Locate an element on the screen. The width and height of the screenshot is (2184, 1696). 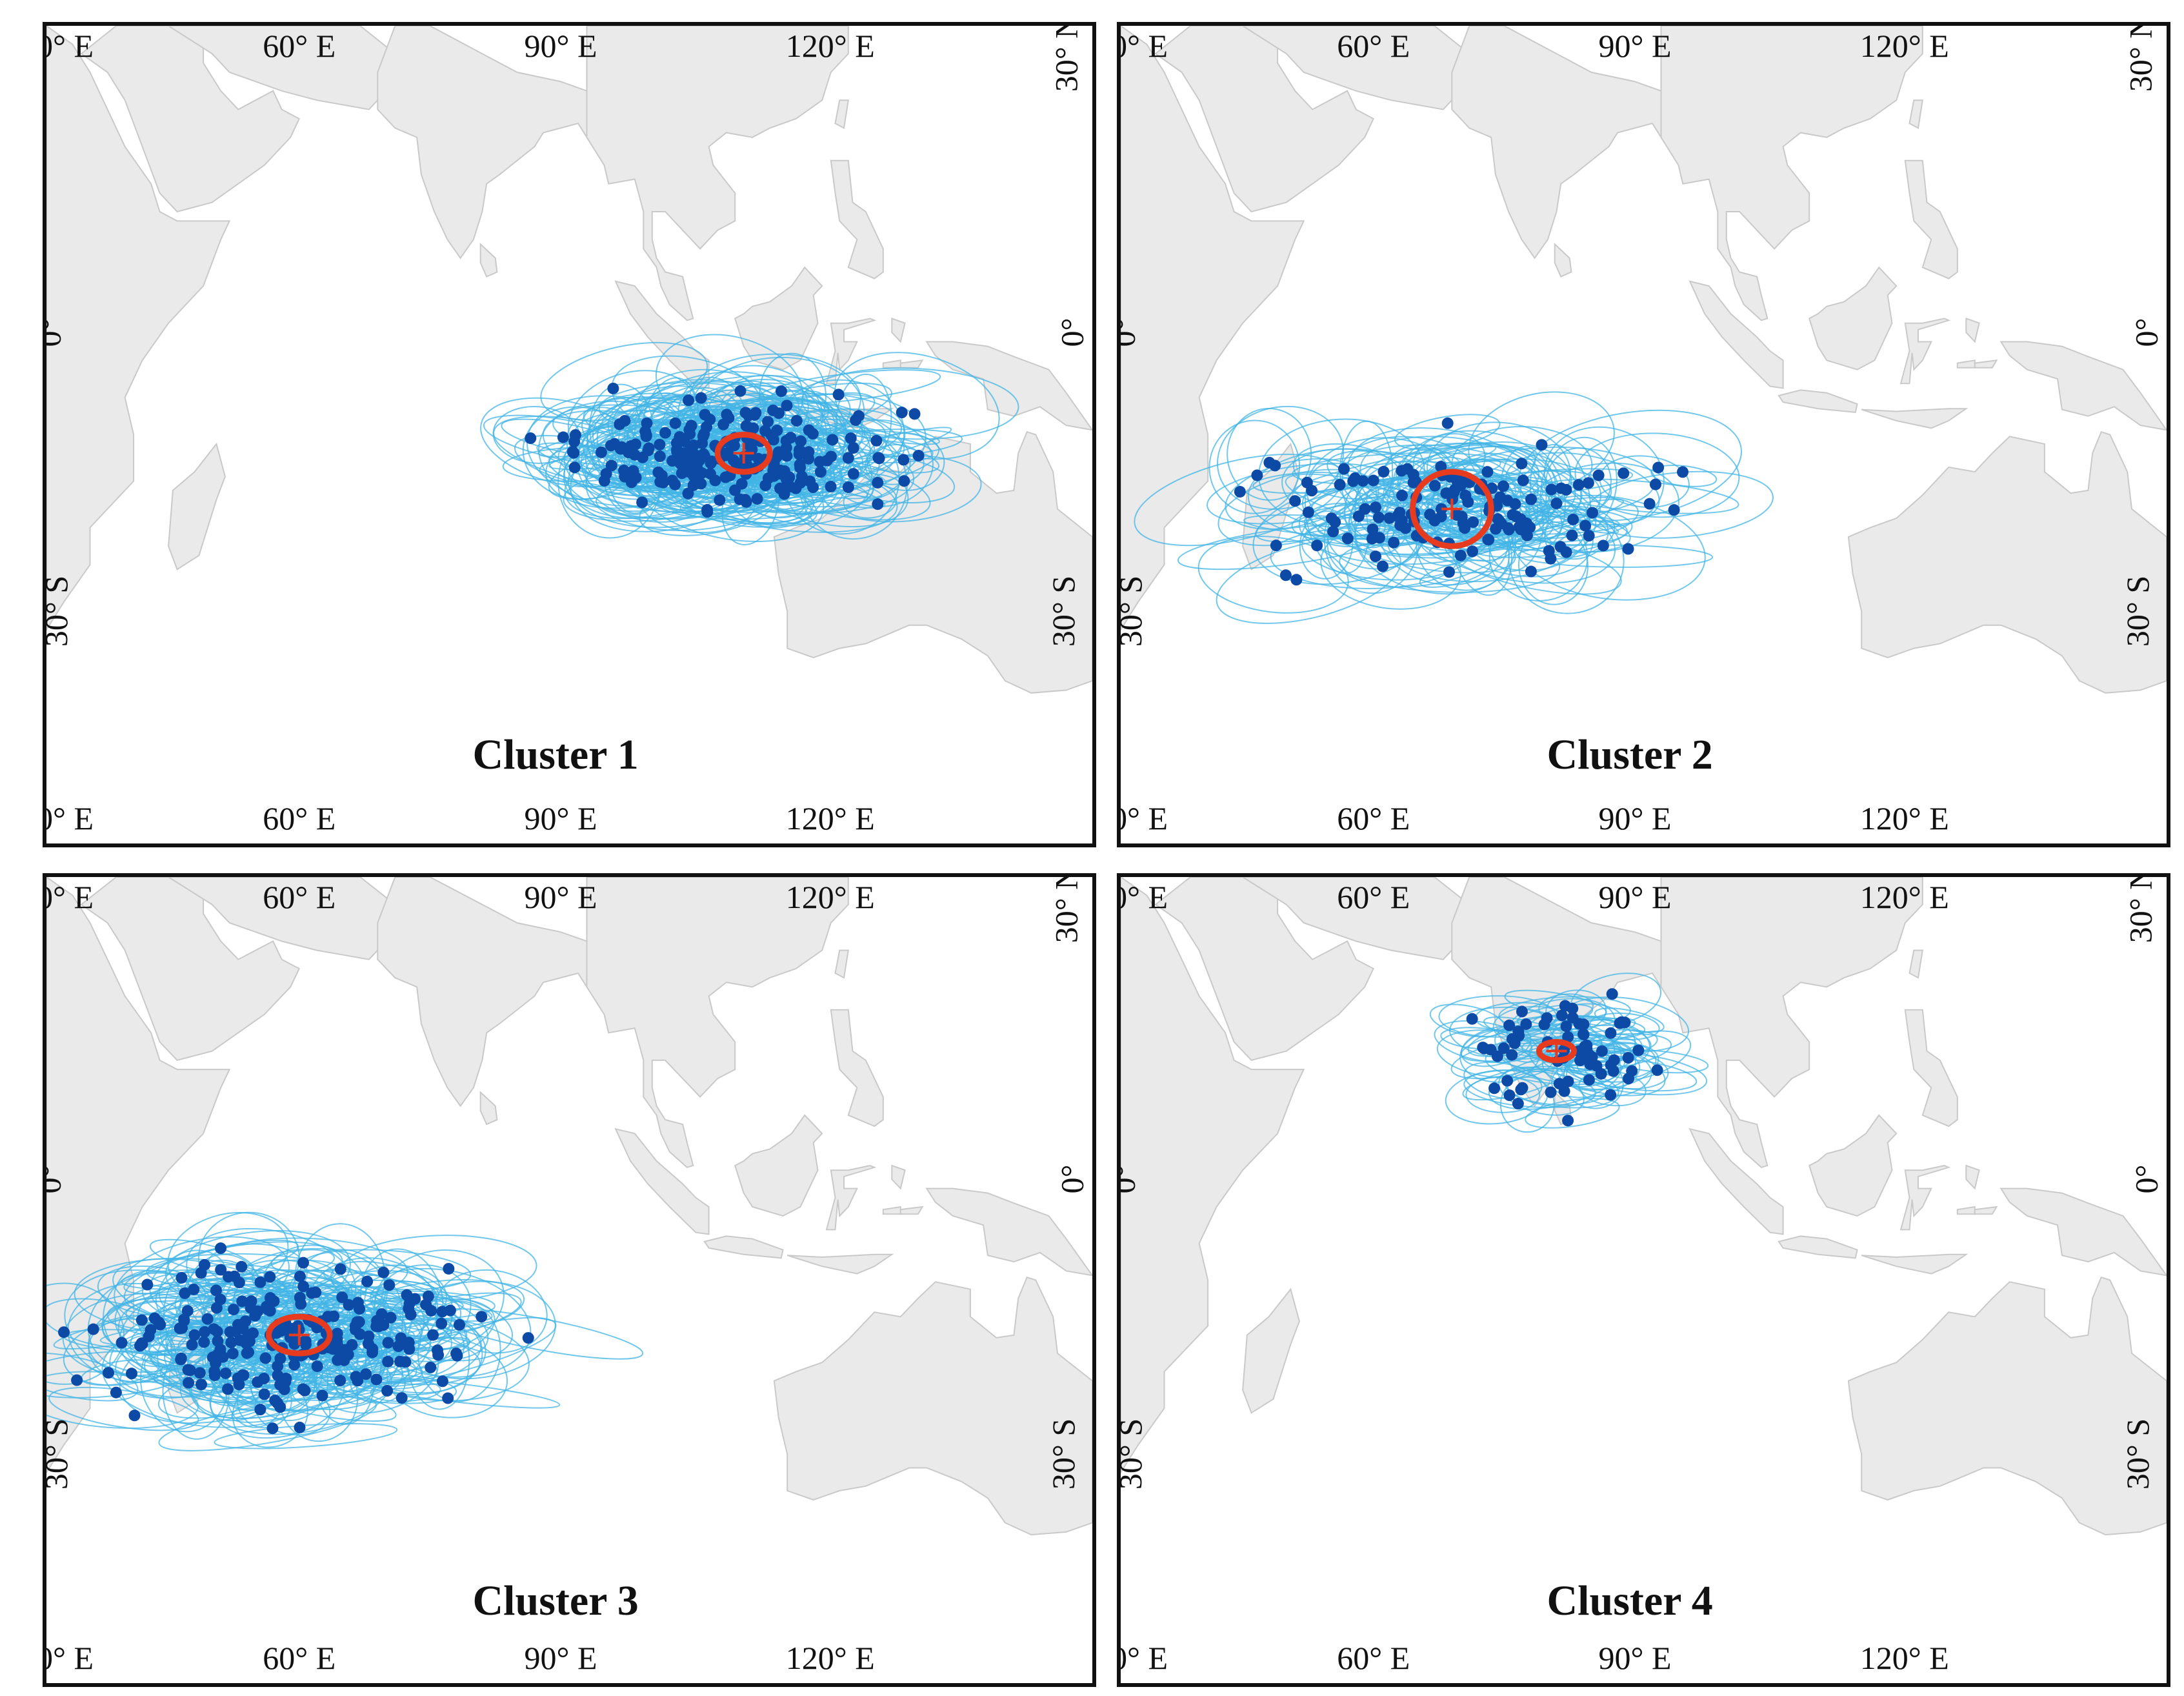
left-latitude-label: 0° is located at coordinates (1129, 332).